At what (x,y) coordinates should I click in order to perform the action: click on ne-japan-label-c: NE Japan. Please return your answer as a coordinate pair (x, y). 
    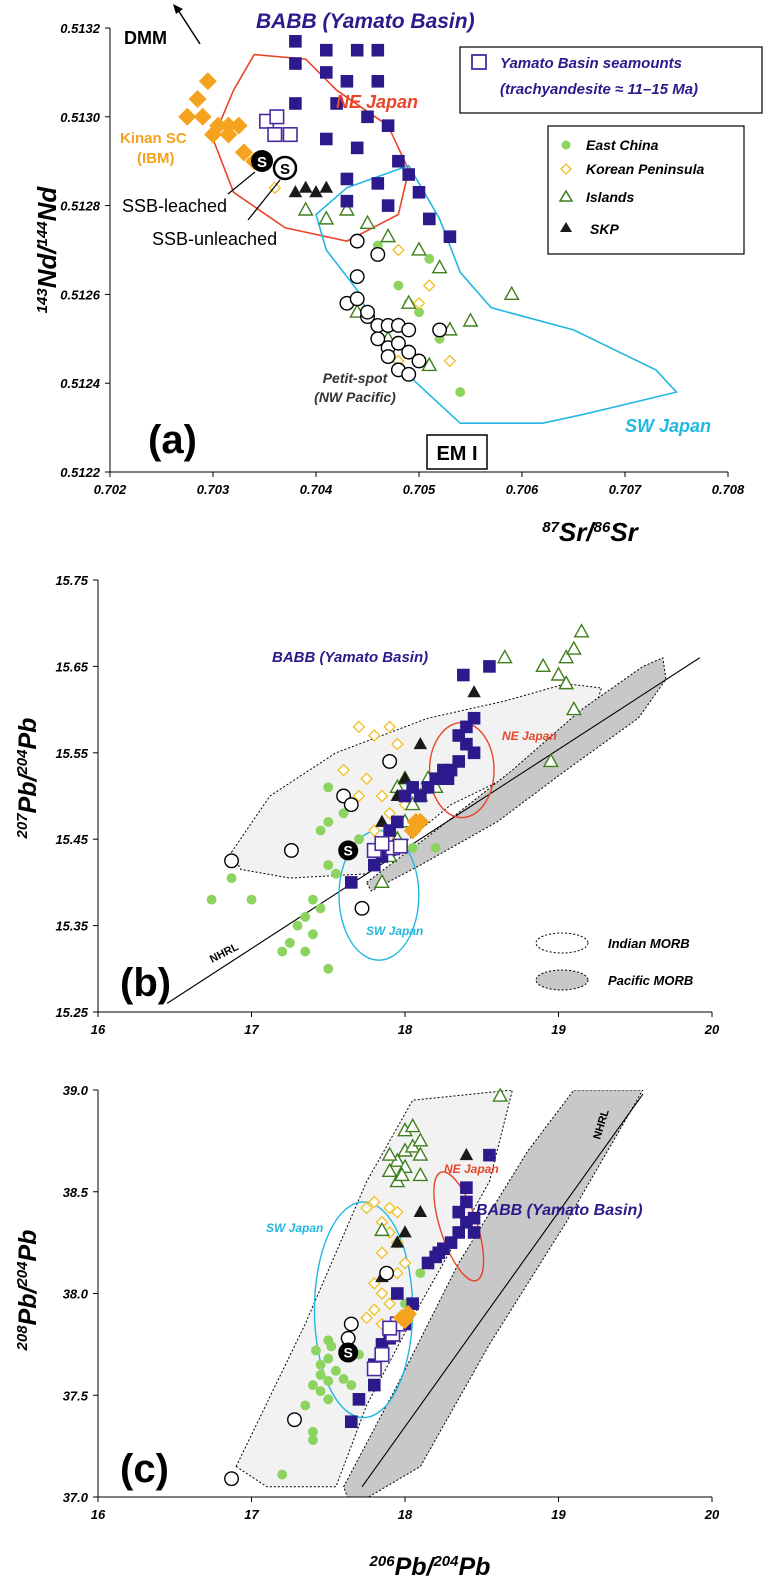
    Looking at the image, I should click on (471, 1169).